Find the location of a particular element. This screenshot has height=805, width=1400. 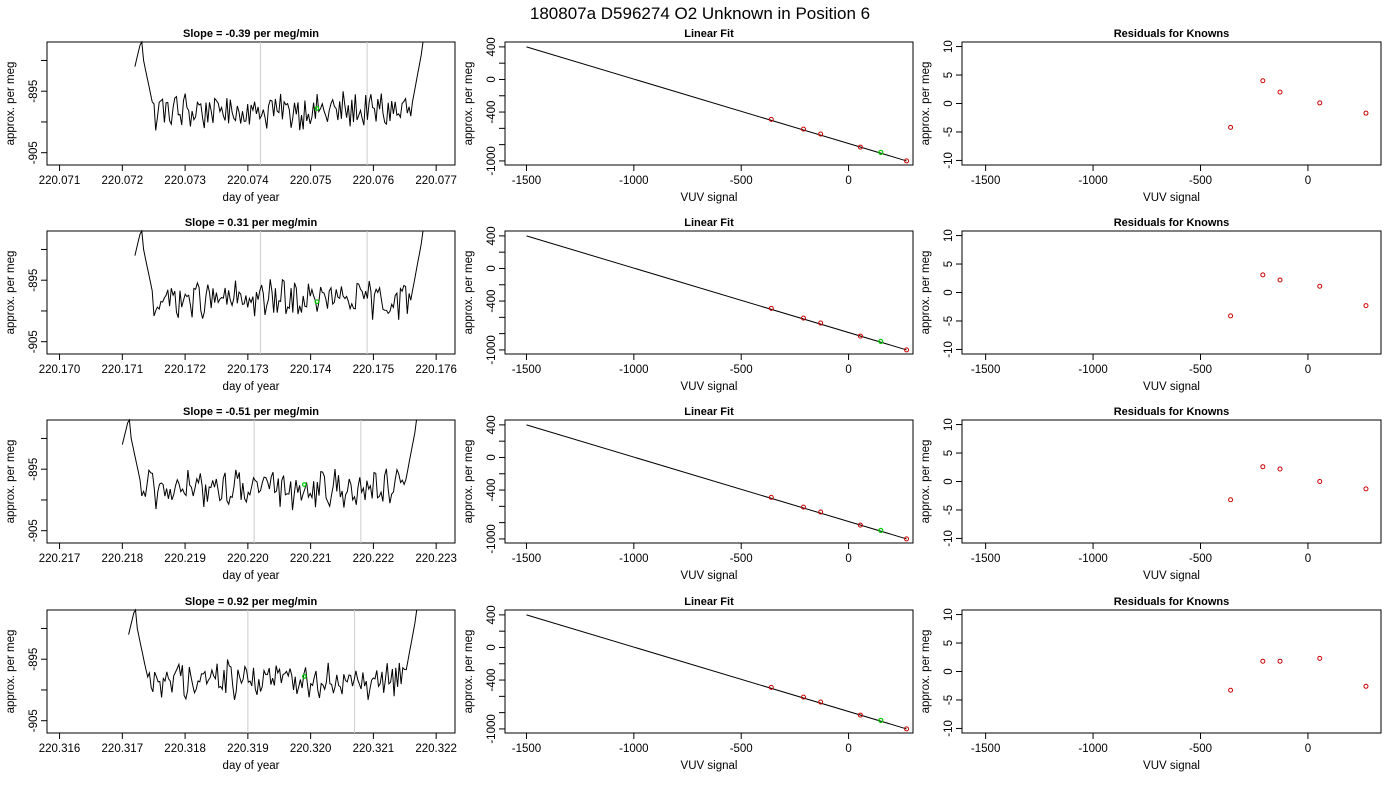

linear-fit-3-x-axis-label: VUV signal is located at coordinates (709, 576).